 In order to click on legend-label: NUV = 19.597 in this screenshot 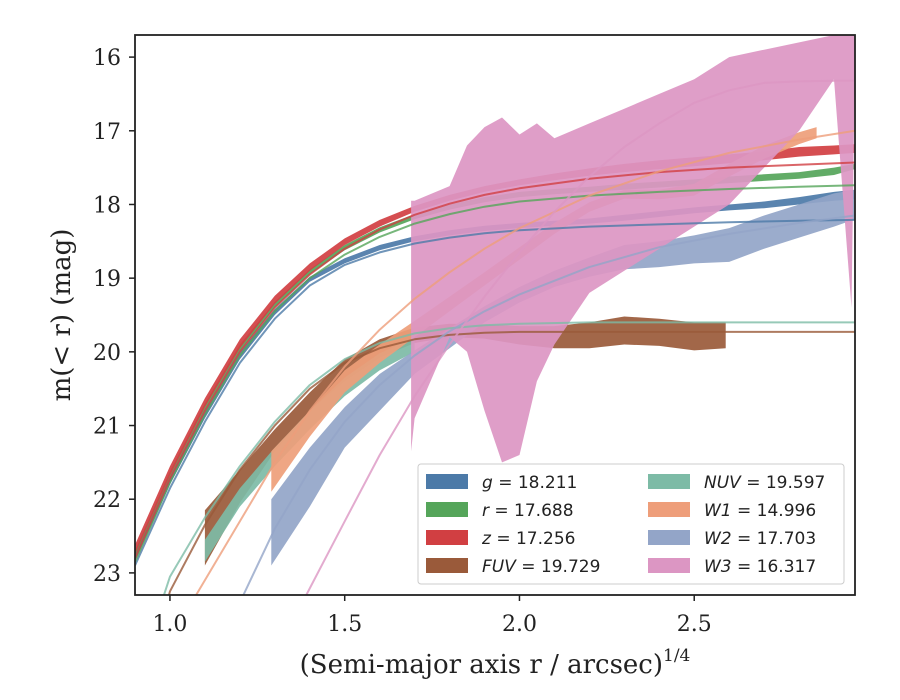, I will do `click(764, 483)`.